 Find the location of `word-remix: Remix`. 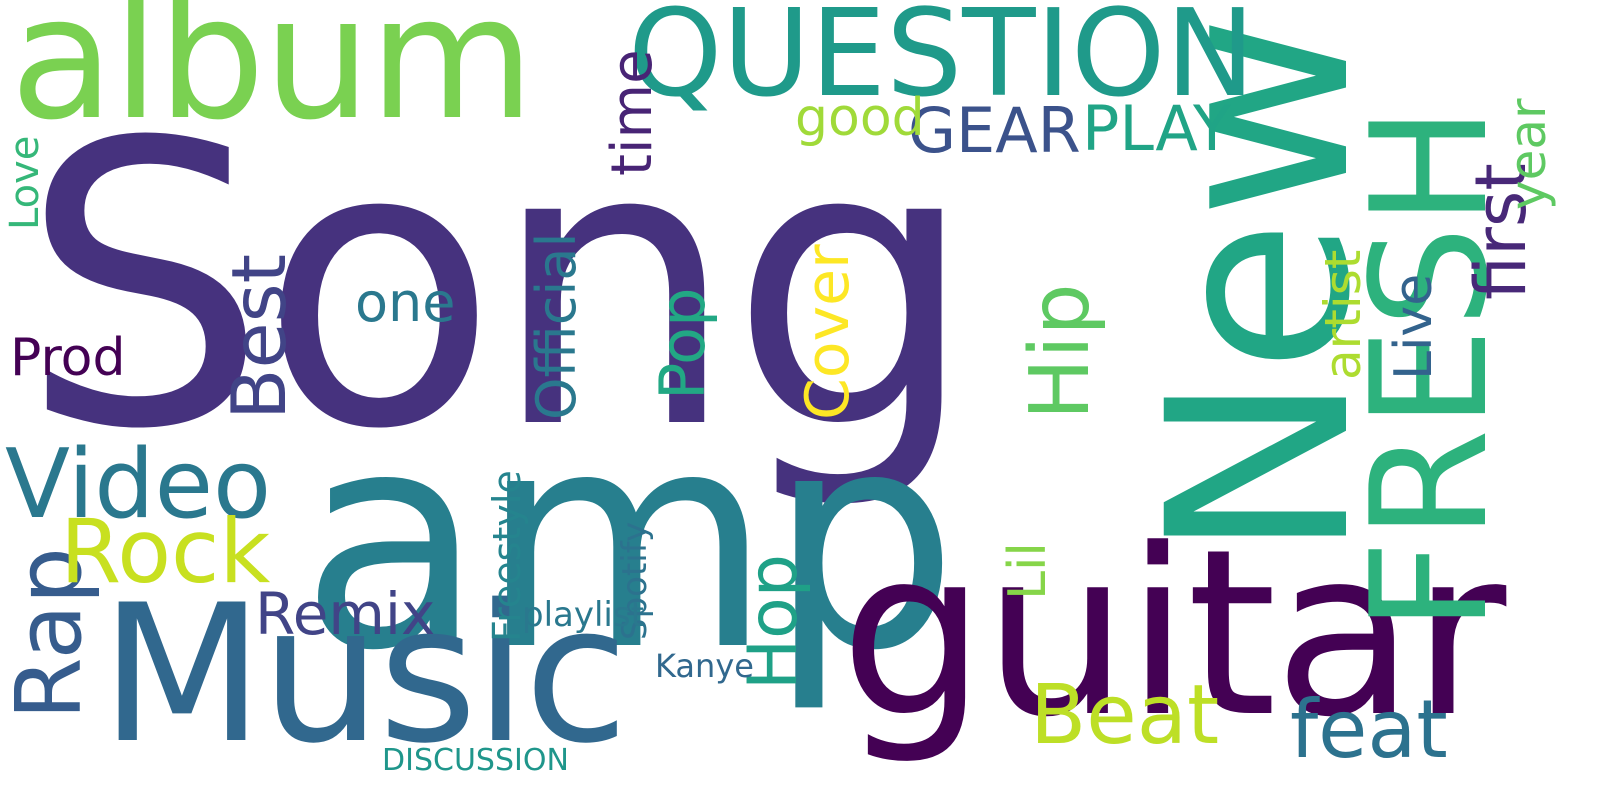

word-remix: Remix is located at coordinates (345, 614).